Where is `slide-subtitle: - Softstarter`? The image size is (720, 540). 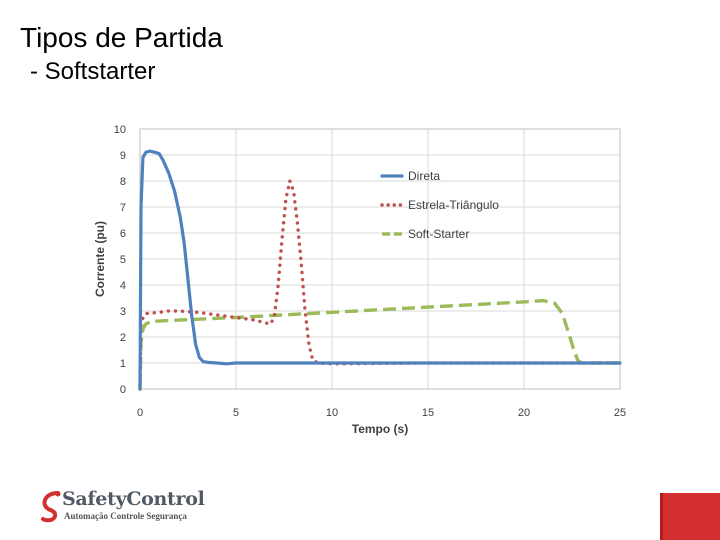
slide-subtitle: - Softstarter is located at coordinates (93, 71).